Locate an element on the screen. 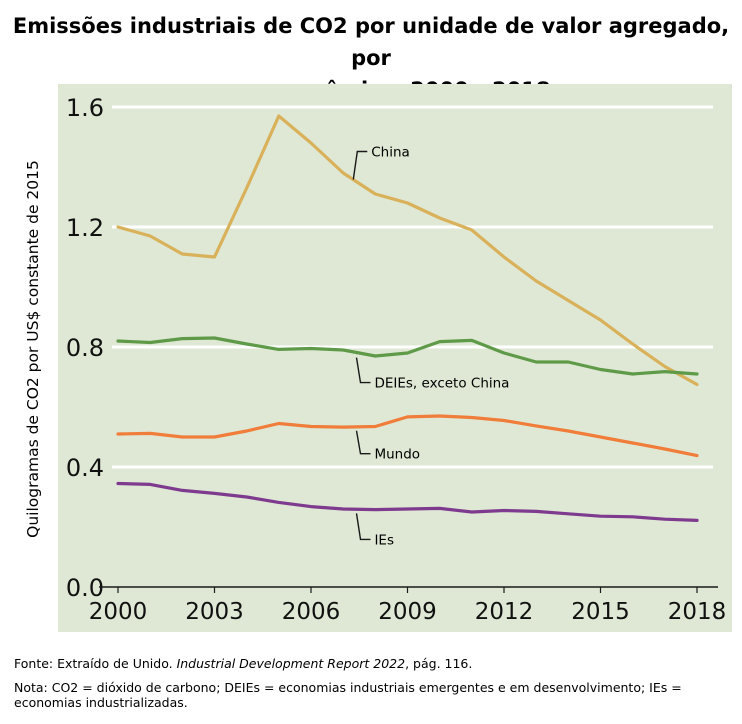 The image size is (742, 724). y-tick-label: 1.6 is located at coordinates (85, 108).